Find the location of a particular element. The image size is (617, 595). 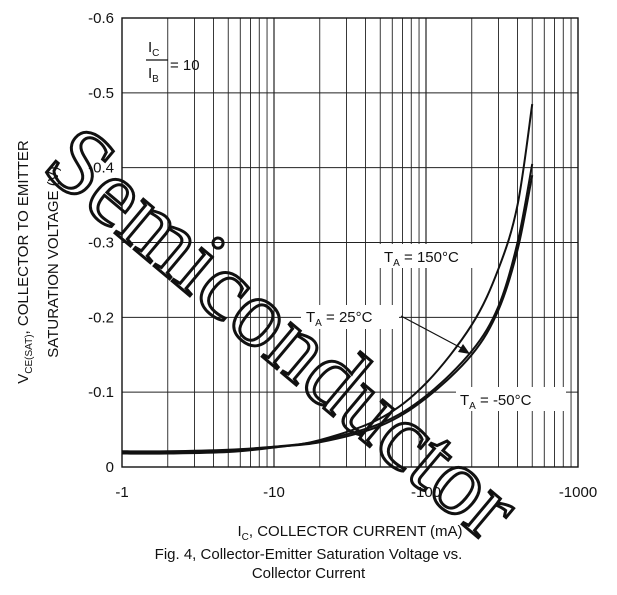

series-label-25: TA = 25°C is located at coordinates (339, 319).